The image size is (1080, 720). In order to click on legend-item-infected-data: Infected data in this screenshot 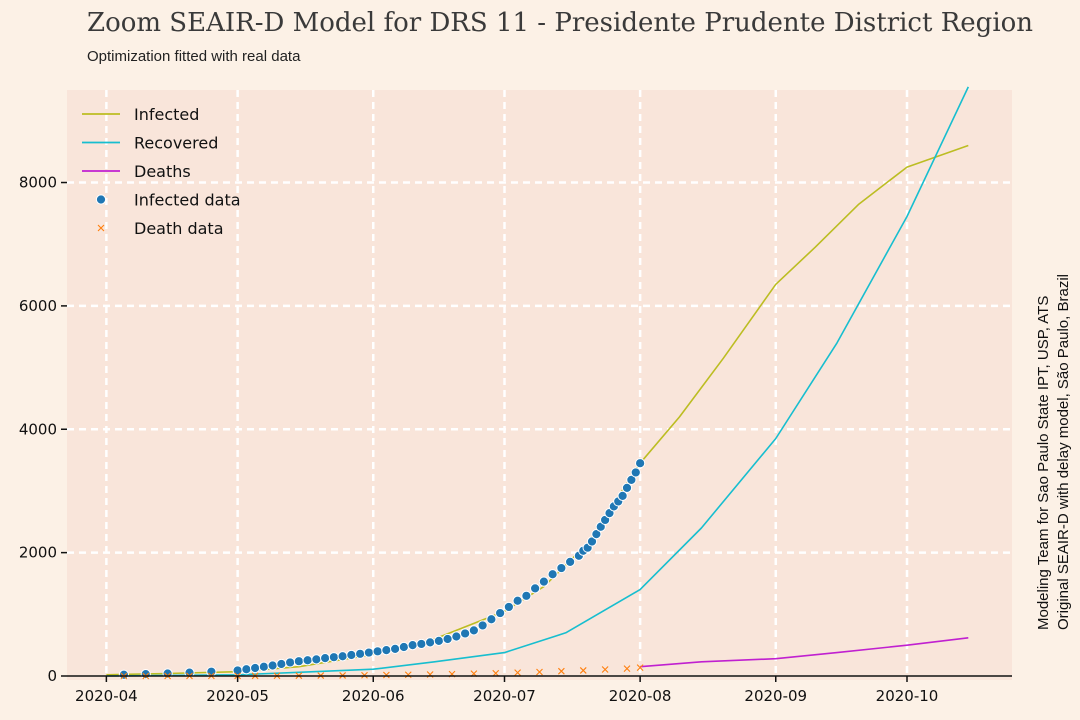, I will do `click(168, 200)`.